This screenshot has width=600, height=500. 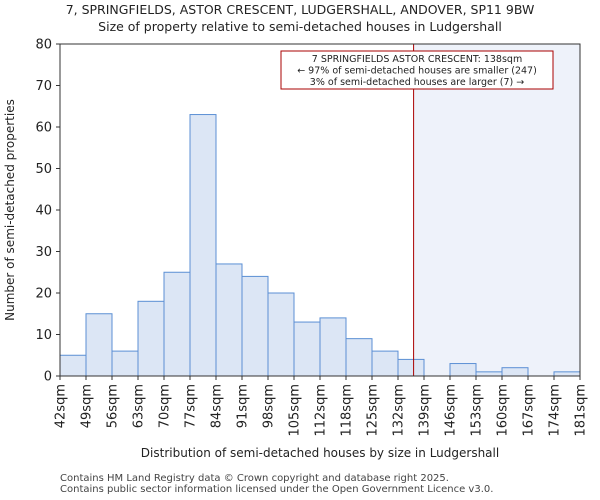 What do you see at coordinates (269, 406) in the screenshot?
I see `x-tick-label: 98sqm` at bounding box center [269, 406].